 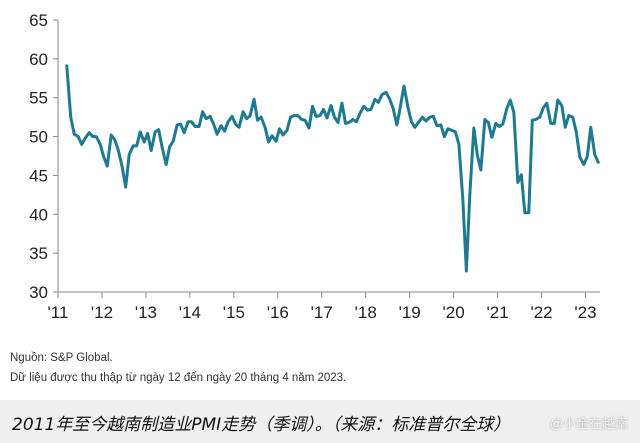 What do you see at coordinates (146, 312) in the screenshot?
I see `x-tick-label: '13` at bounding box center [146, 312].